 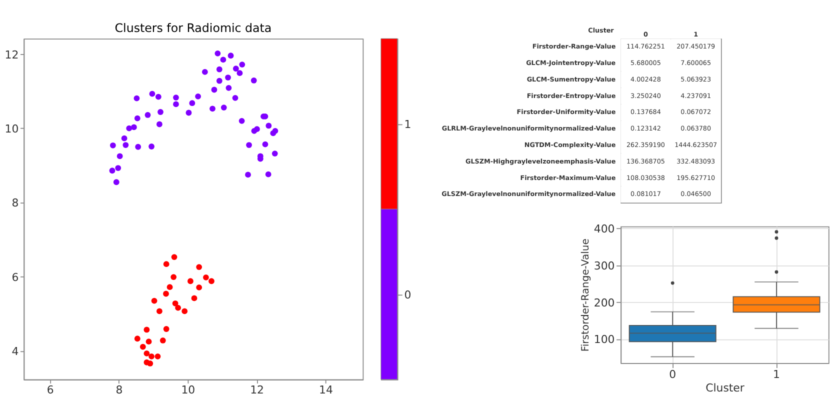 I want to click on y-tick-label: 4, so click(x=15, y=351).